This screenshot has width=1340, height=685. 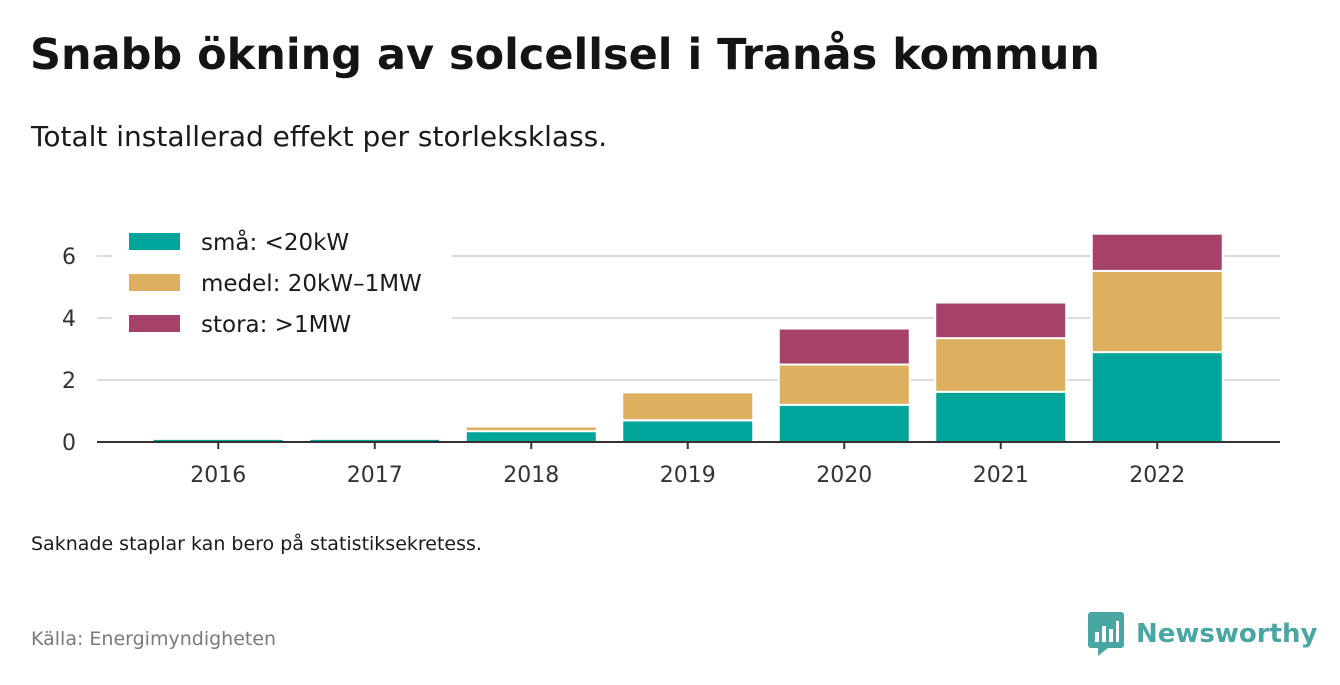 I want to click on source-text: Källa: Energimyndigheten, so click(x=154, y=639).